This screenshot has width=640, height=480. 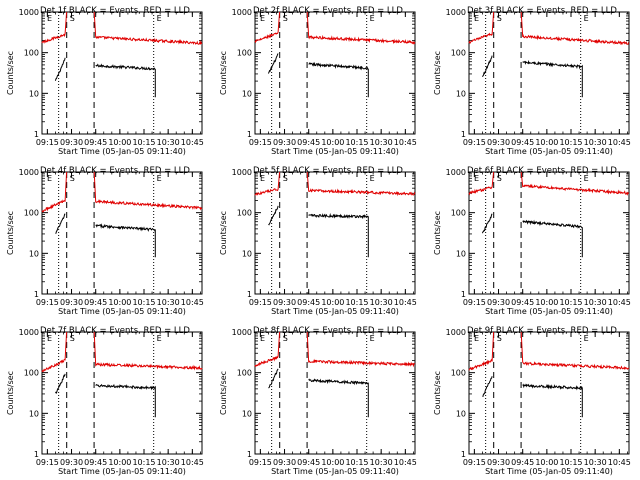 What do you see at coordinates (542, 331) in the screenshot?
I see `panel-title: Det 9f BLACK = Events, RED = LLD` at bounding box center [542, 331].